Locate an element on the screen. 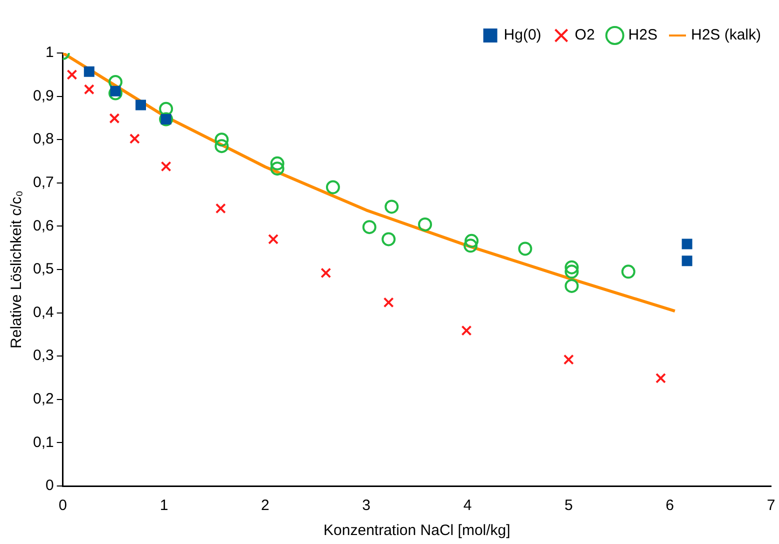  y-tick-label: 0,2 is located at coordinates (43, 399).